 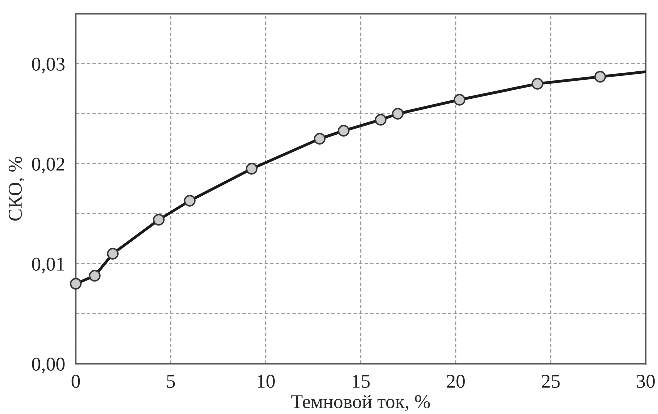 What do you see at coordinates (266, 381) in the screenshot?
I see `x-tick-label: 10` at bounding box center [266, 381].